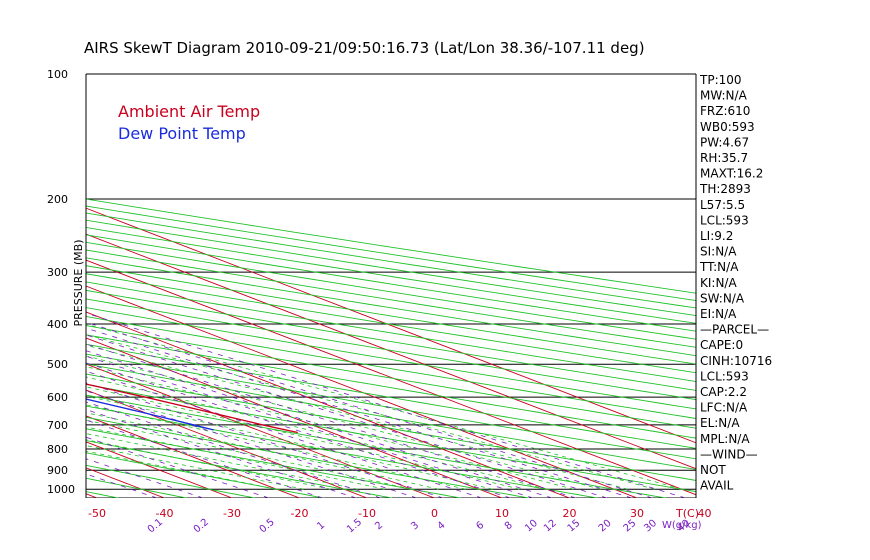 The image size is (870, 560). Describe the element at coordinates (61, 489) in the screenshot. I see `pressure-tick-label: 1000` at that location.